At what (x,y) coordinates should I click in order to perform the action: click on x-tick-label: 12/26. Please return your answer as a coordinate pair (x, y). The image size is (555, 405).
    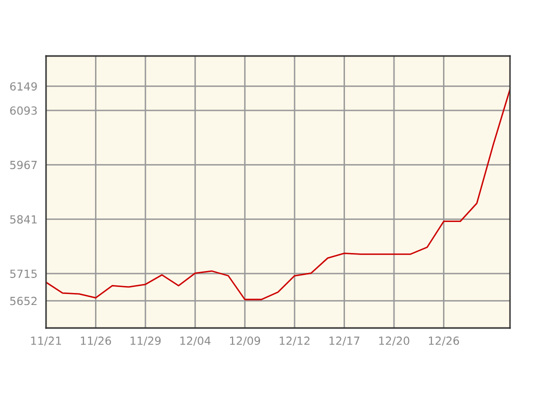
    Looking at the image, I should click on (444, 341).